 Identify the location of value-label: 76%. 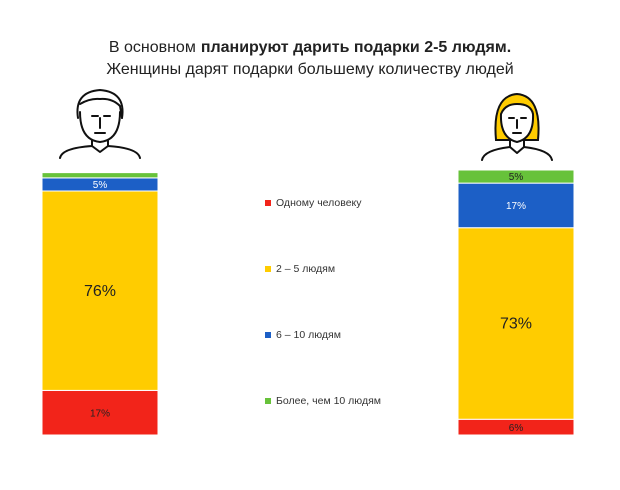
(100, 291).